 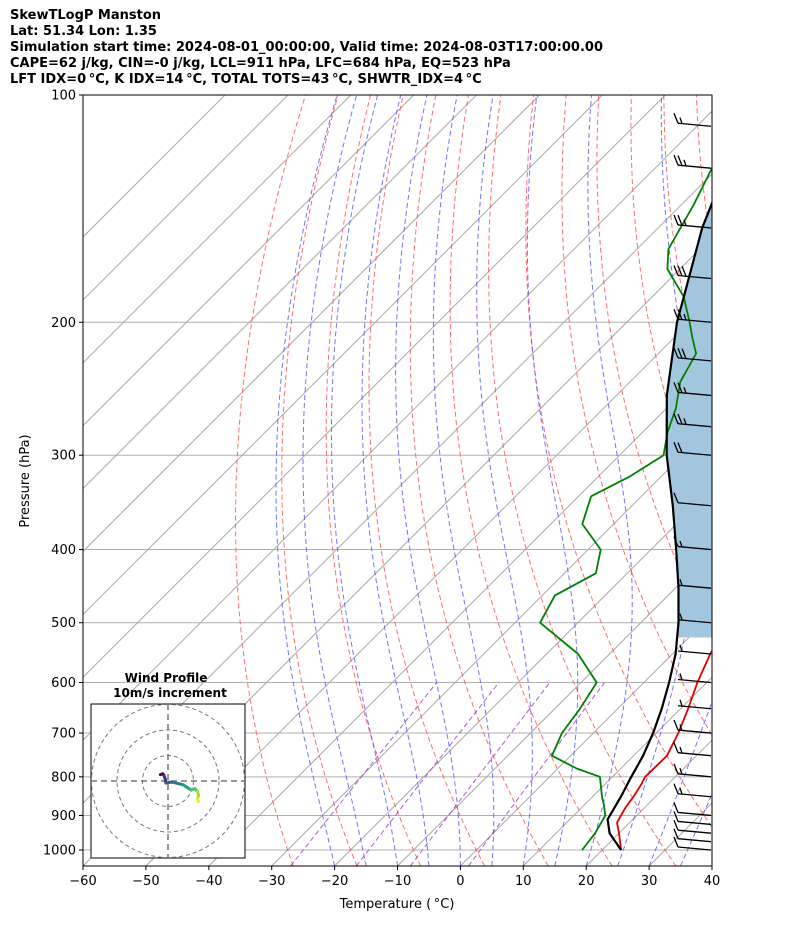 What do you see at coordinates (63, 550) in the screenshot?
I see `y-tick-label: 400` at bounding box center [63, 550].